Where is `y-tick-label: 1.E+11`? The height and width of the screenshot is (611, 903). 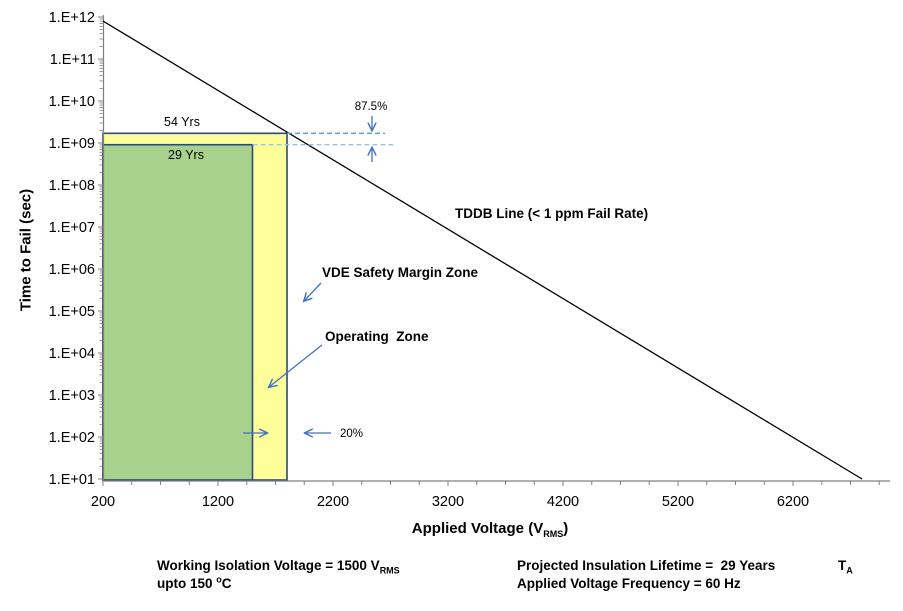
y-tick-label: 1.E+11 is located at coordinates (72, 60).